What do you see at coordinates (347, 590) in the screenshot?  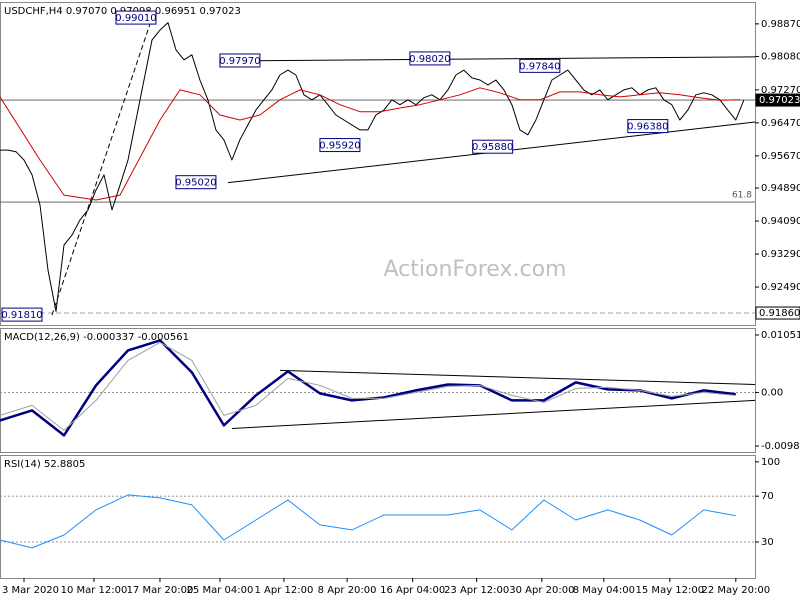 I see `x-tick-label: 8 Apr 20:00` at bounding box center [347, 590].